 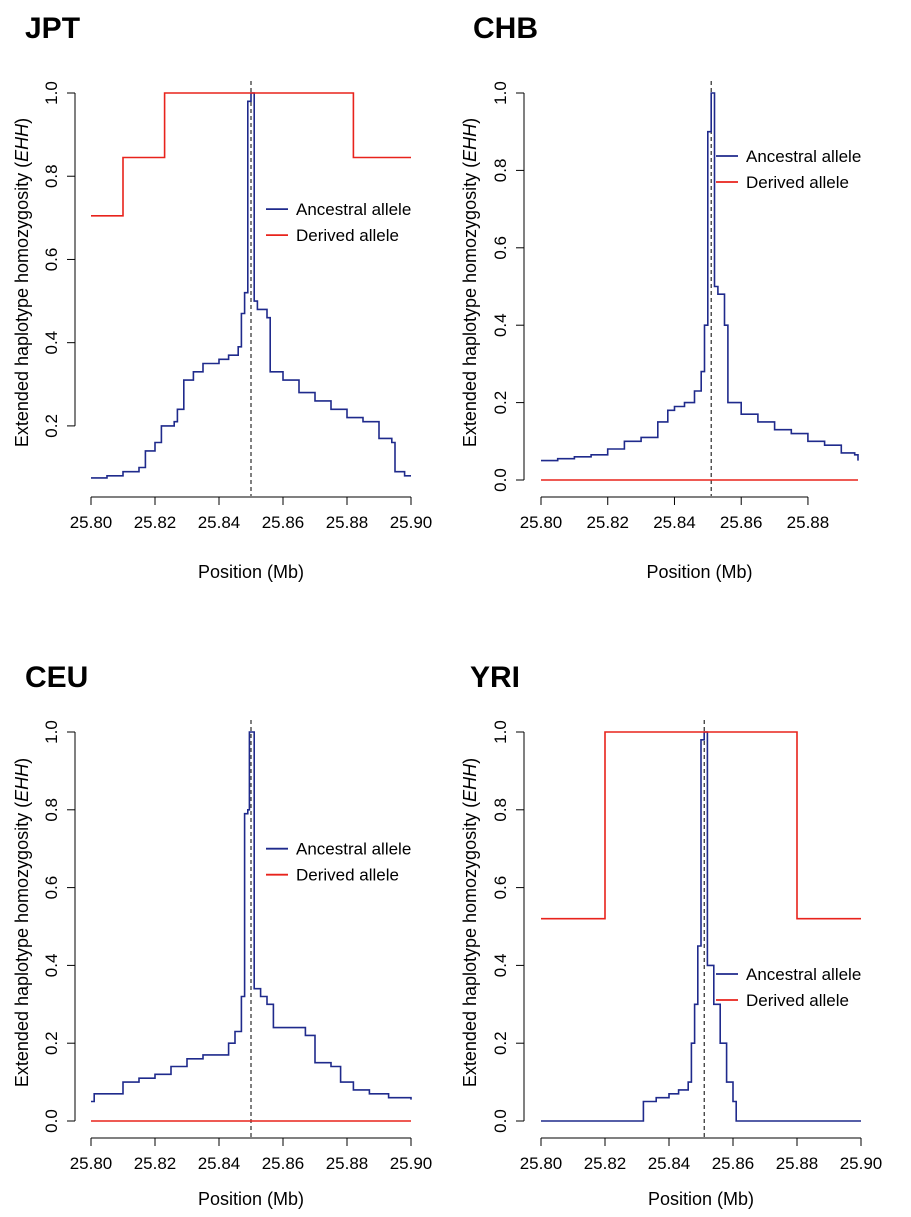 What do you see at coordinates (52, 28) in the screenshot?
I see `panel-title: JPT` at bounding box center [52, 28].